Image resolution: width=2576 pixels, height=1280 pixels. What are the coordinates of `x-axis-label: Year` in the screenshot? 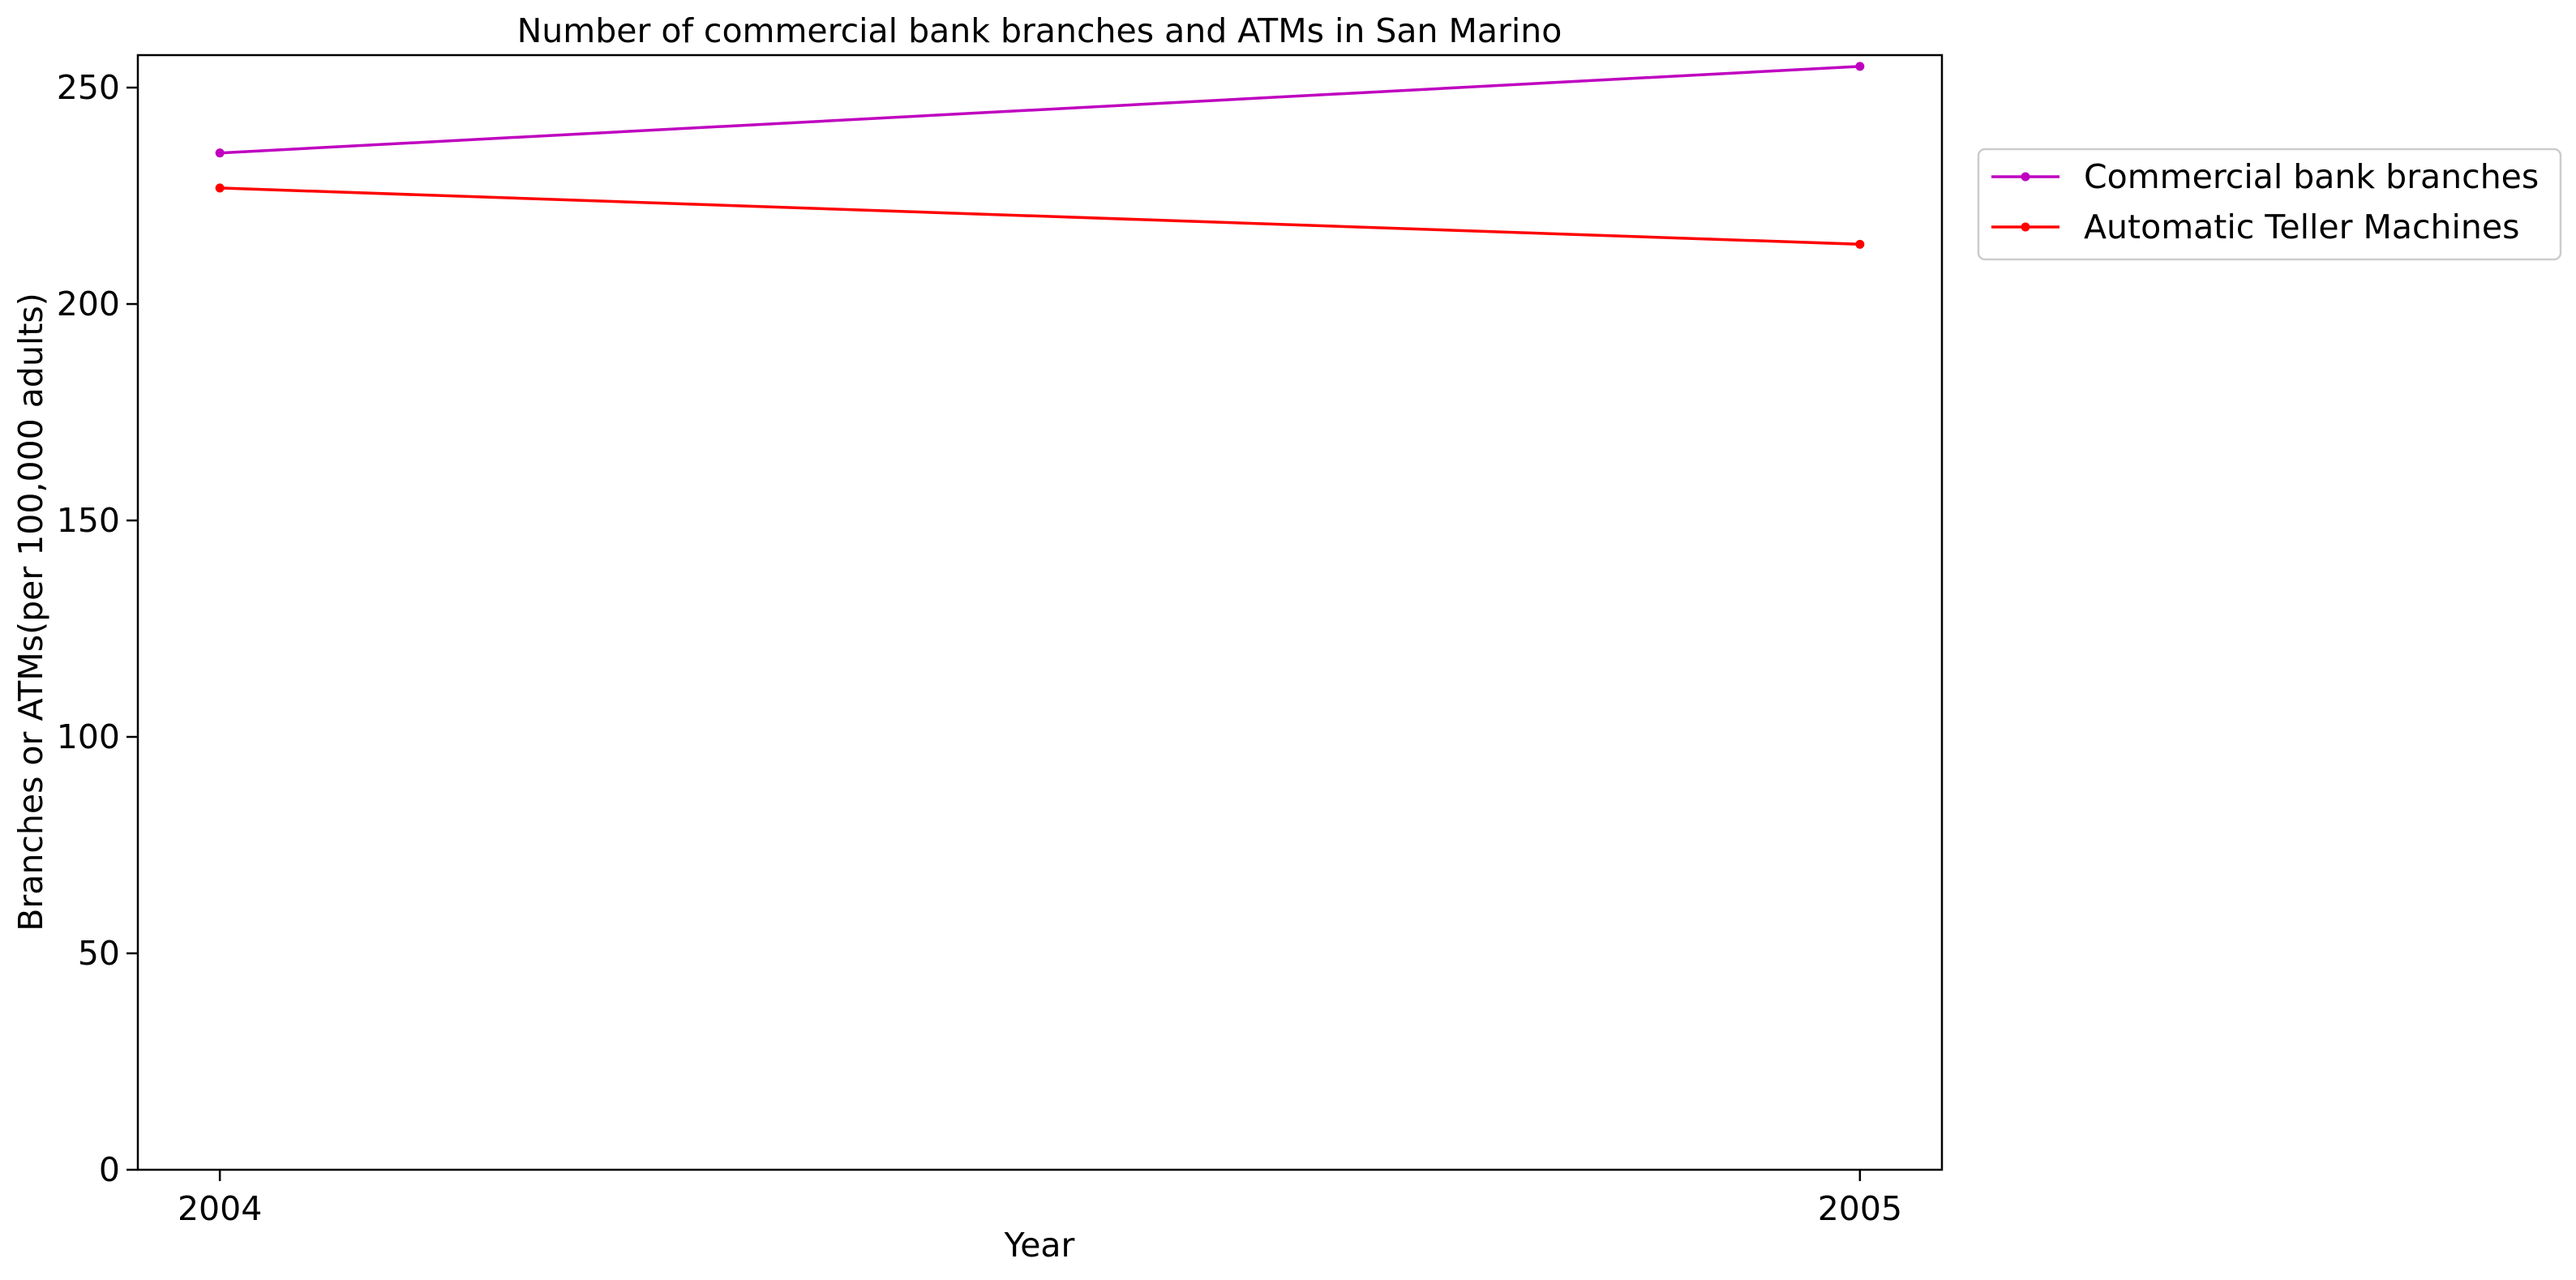 It's located at (1039, 1246).